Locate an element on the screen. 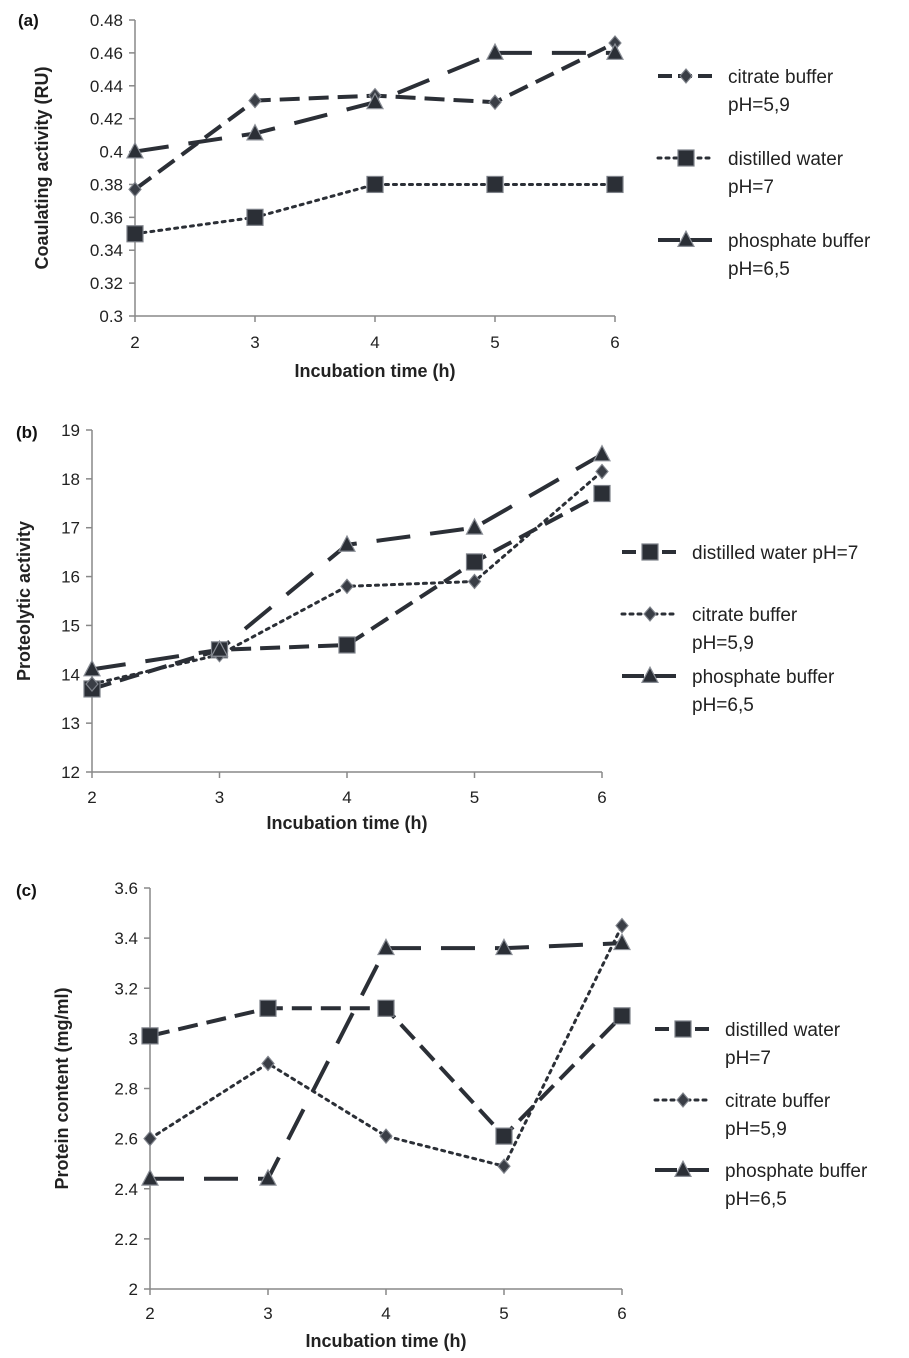 The width and height of the screenshot is (909, 1358). panel-label: (b) is located at coordinates (27, 432).